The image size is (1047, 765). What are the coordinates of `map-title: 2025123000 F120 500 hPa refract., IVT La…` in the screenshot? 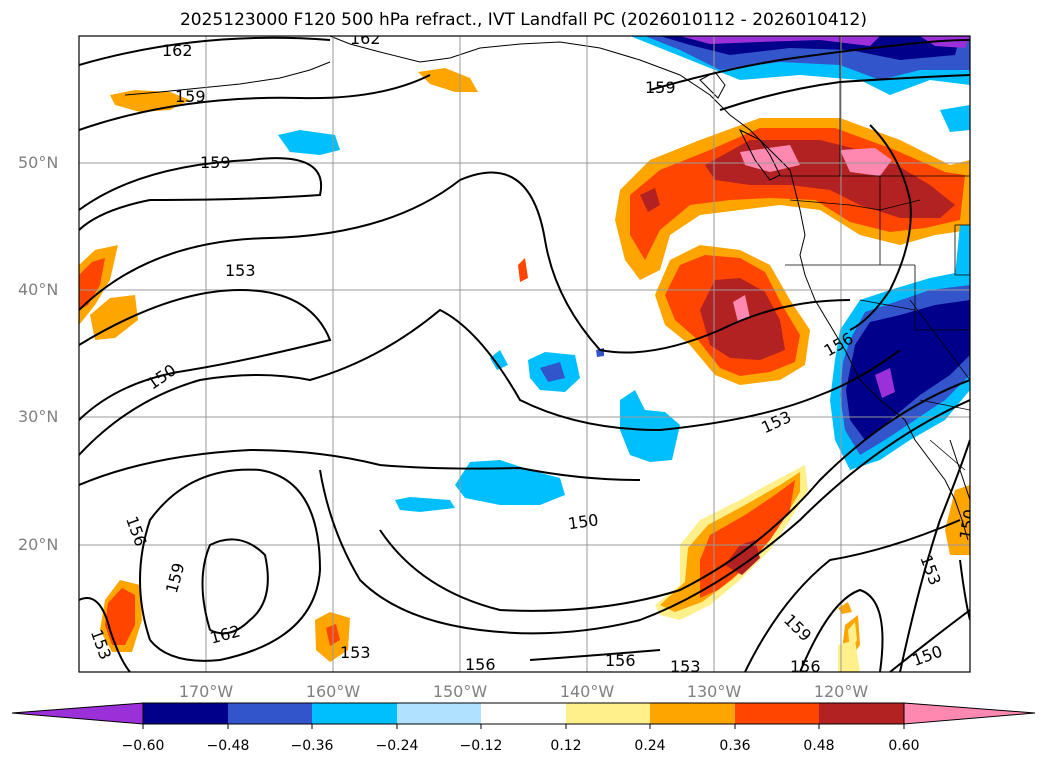 It's located at (523, 20).